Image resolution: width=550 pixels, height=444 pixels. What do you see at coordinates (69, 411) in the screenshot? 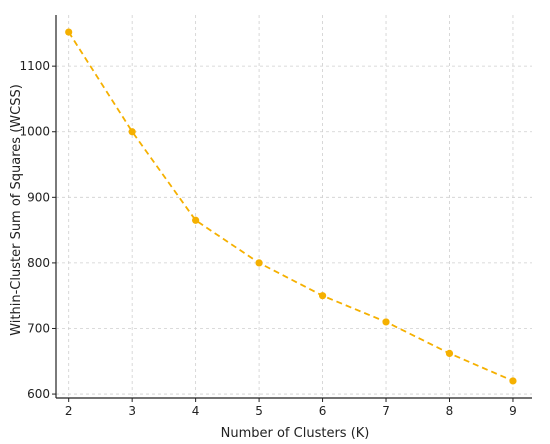
I see `x-tick-label: 2` at bounding box center [69, 411].